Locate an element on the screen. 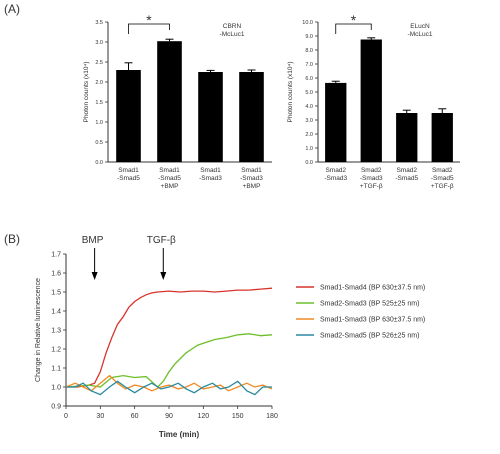  y-tick-label: 1.4 is located at coordinates (56, 312).